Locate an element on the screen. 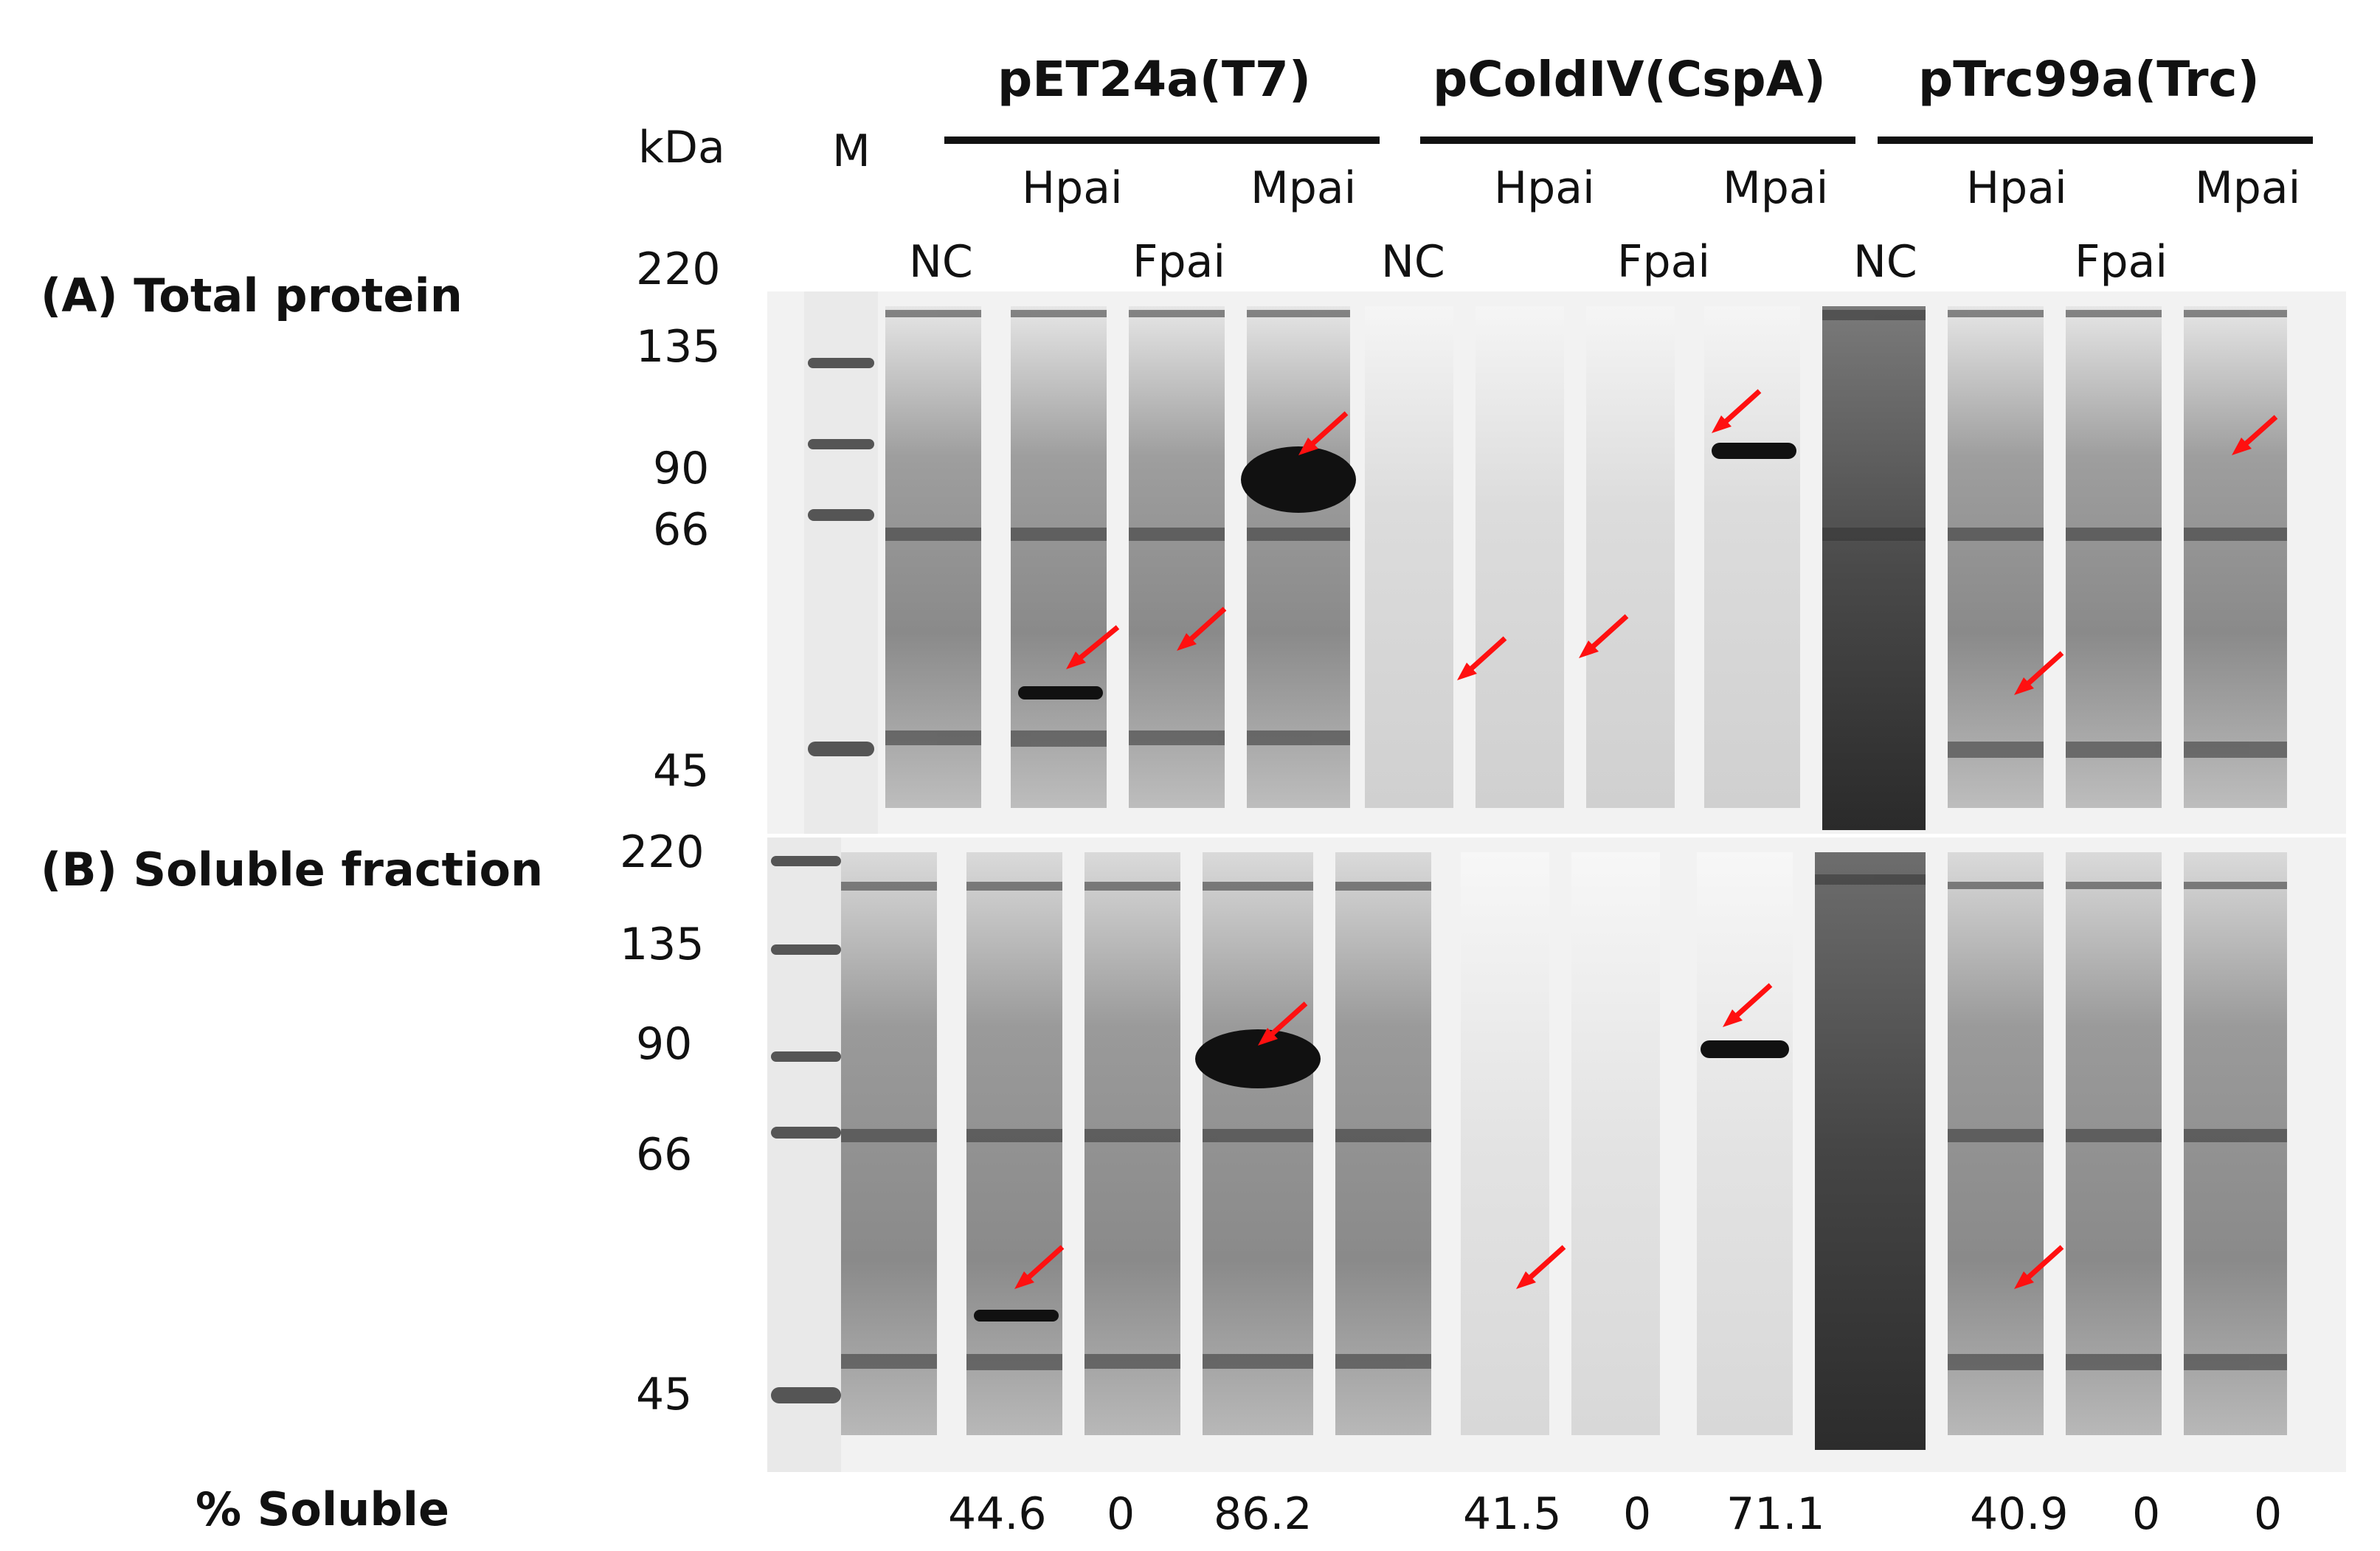 The height and width of the screenshot is (1551, 2380). marker-b-45: 45 is located at coordinates (664, 1394).